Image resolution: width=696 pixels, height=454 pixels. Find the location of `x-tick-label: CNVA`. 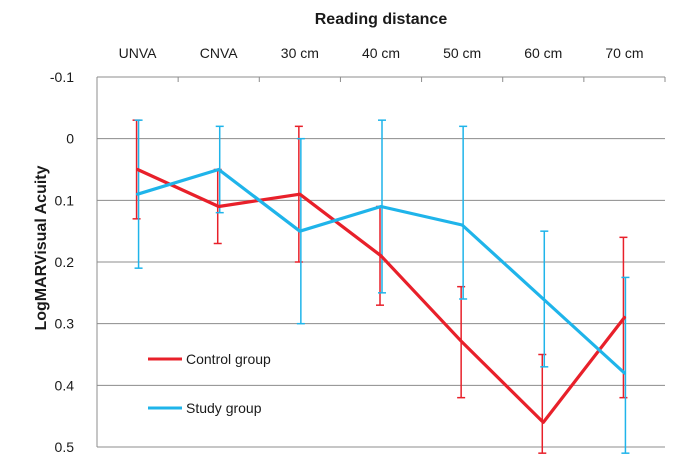

x-tick-label: CNVA is located at coordinates (219, 53).